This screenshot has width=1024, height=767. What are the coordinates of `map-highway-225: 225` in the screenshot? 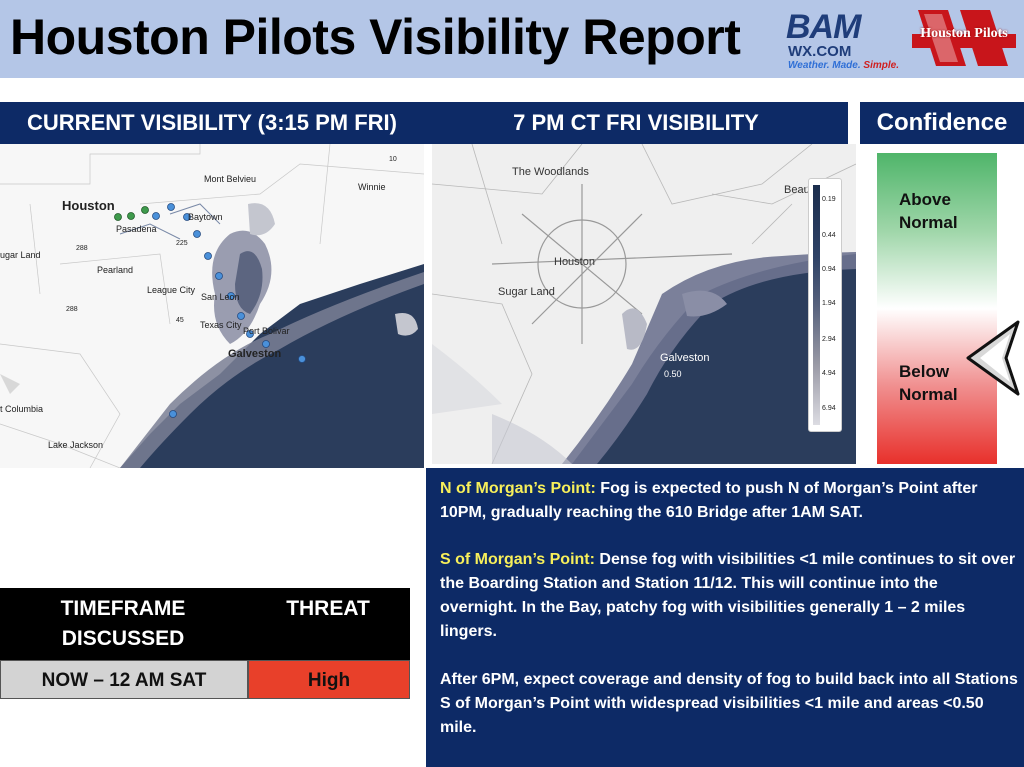 It's located at (182, 243).